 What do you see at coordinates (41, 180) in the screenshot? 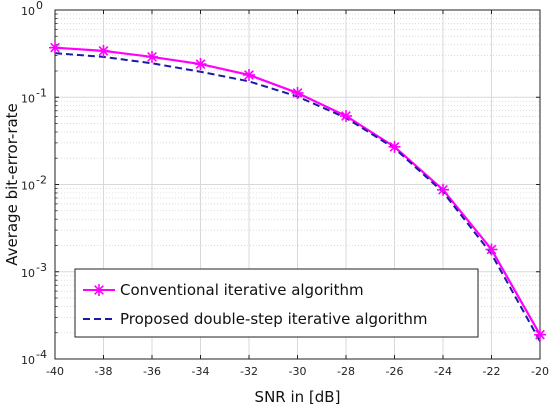
I see `y-tick-exponent: -2` at bounding box center [41, 180].